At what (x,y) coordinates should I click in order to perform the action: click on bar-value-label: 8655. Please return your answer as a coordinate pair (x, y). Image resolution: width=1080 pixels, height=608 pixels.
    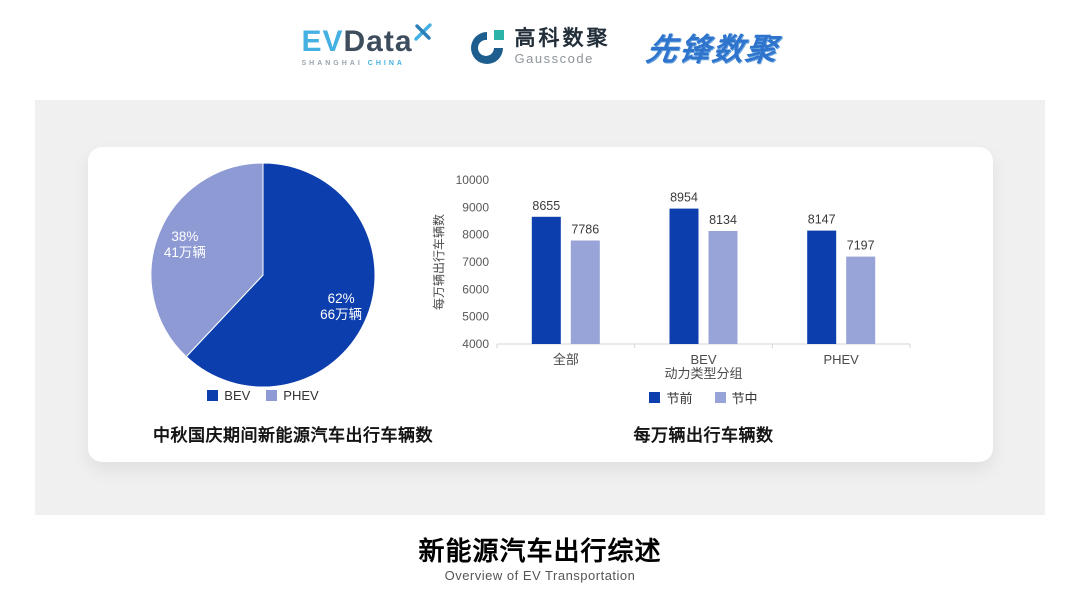
    Looking at the image, I should click on (546, 206).